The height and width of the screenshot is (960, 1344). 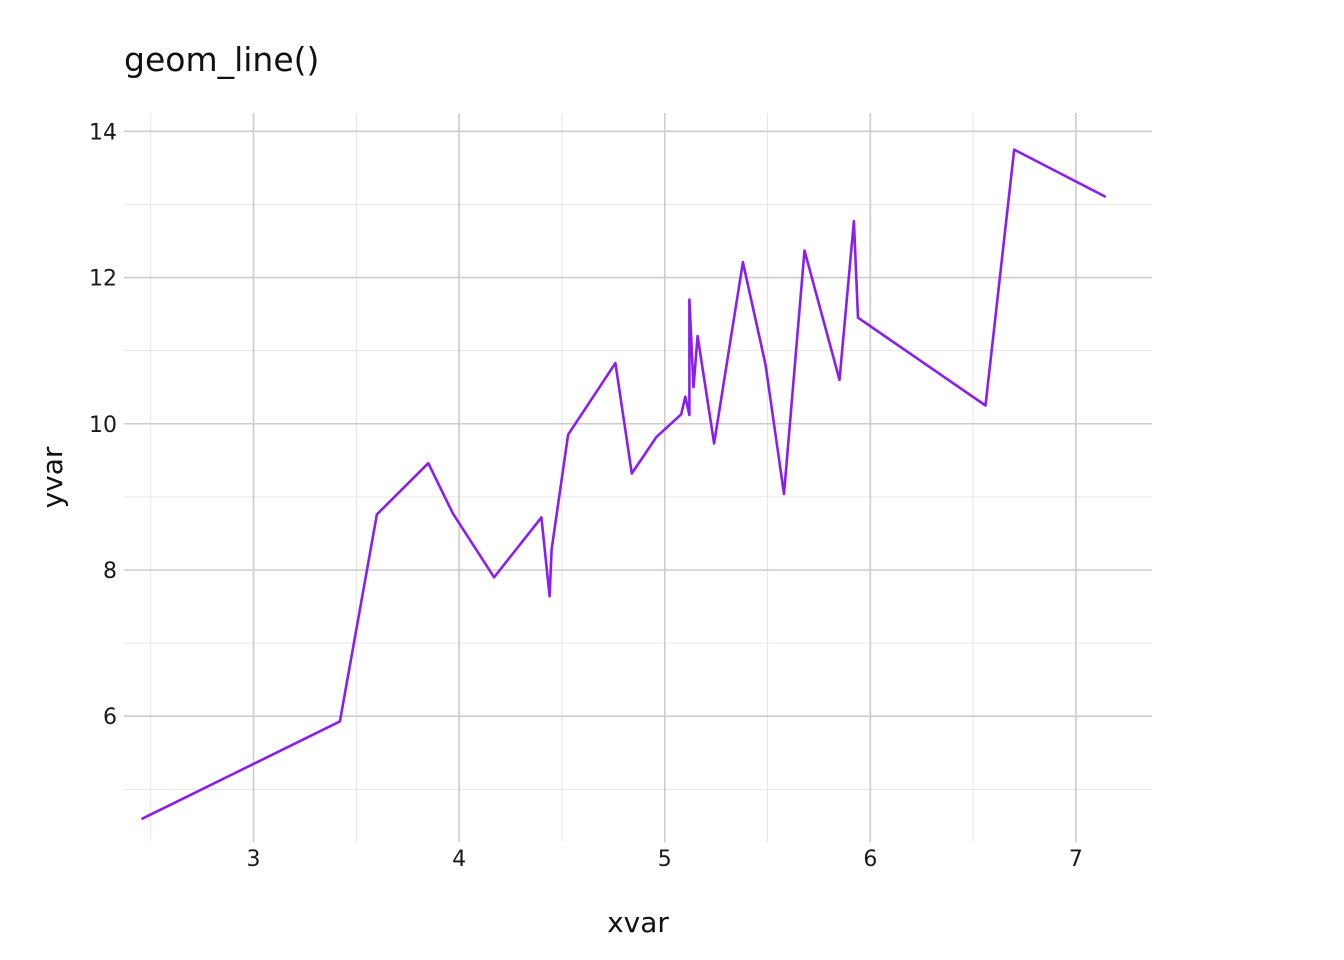 I want to click on x-tick-label: 5, so click(x=665, y=859).